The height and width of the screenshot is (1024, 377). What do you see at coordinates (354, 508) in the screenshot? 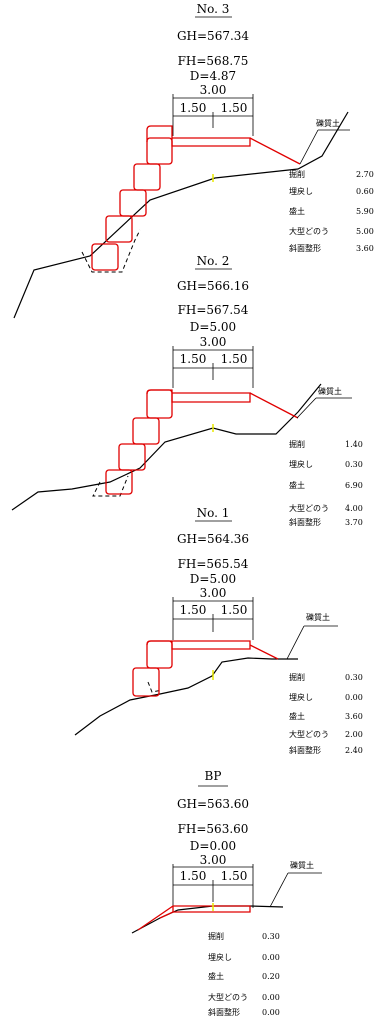
I see `qty-value-sandbag: 4.00` at bounding box center [354, 508].